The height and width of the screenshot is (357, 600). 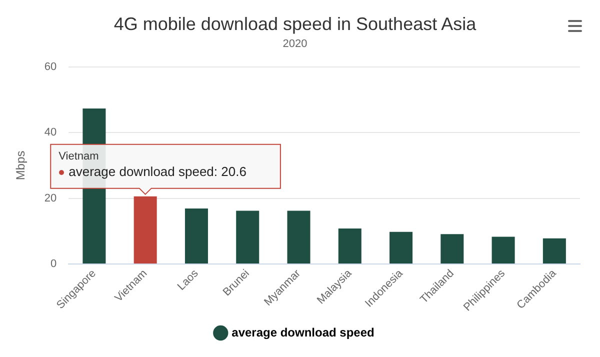 What do you see at coordinates (50, 132) in the screenshot?
I see `y-tick-label: 40` at bounding box center [50, 132].